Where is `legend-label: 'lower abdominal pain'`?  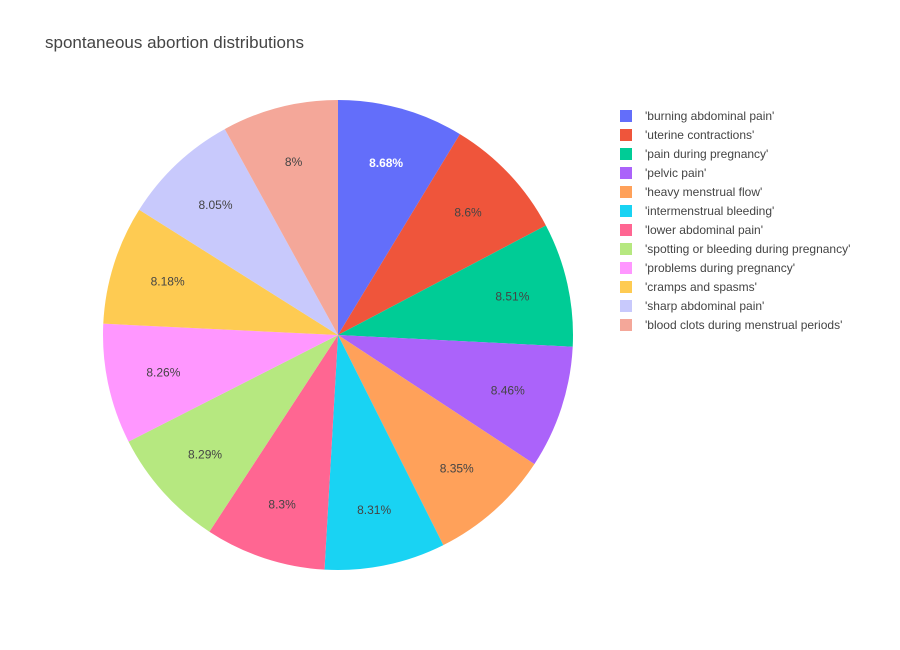
legend-label: 'lower abdominal pain' is located at coordinates (704, 229).